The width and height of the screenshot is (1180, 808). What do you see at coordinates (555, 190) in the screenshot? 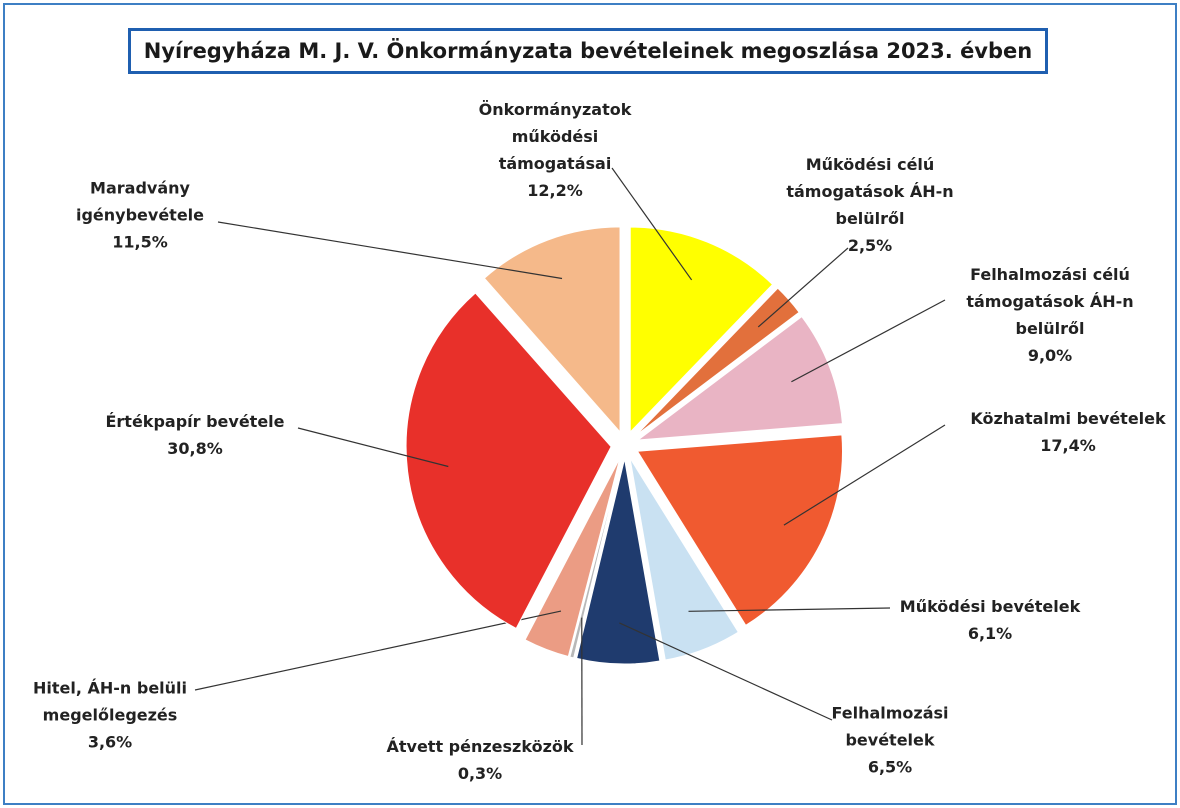
I see `value-label: 12,2%` at bounding box center [555, 190].